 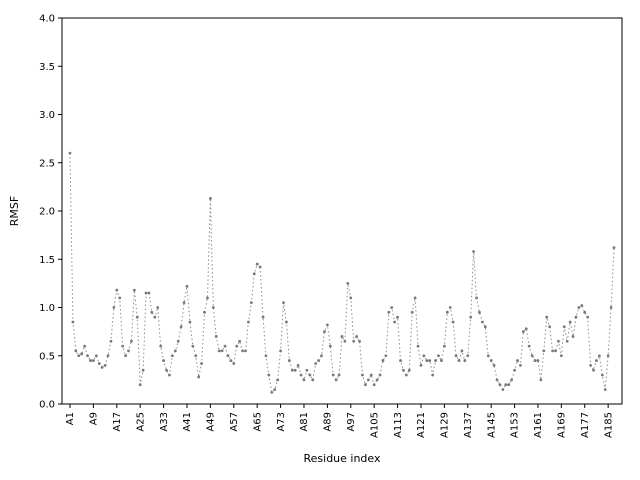 What do you see at coordinates (47, 212) in the screenshot?
I see `y-tick-label: 2.0` at bounding box center [47, 212].